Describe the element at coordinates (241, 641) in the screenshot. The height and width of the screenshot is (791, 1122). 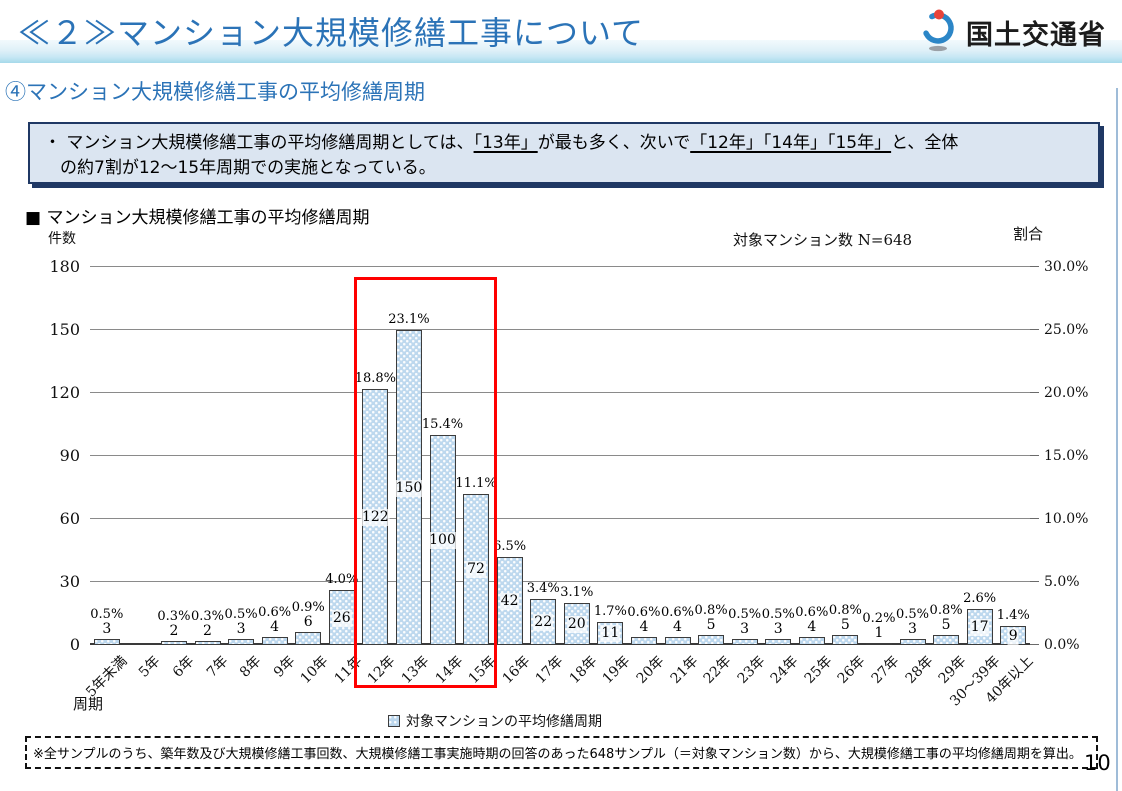
I see `bar-8年` at that location.